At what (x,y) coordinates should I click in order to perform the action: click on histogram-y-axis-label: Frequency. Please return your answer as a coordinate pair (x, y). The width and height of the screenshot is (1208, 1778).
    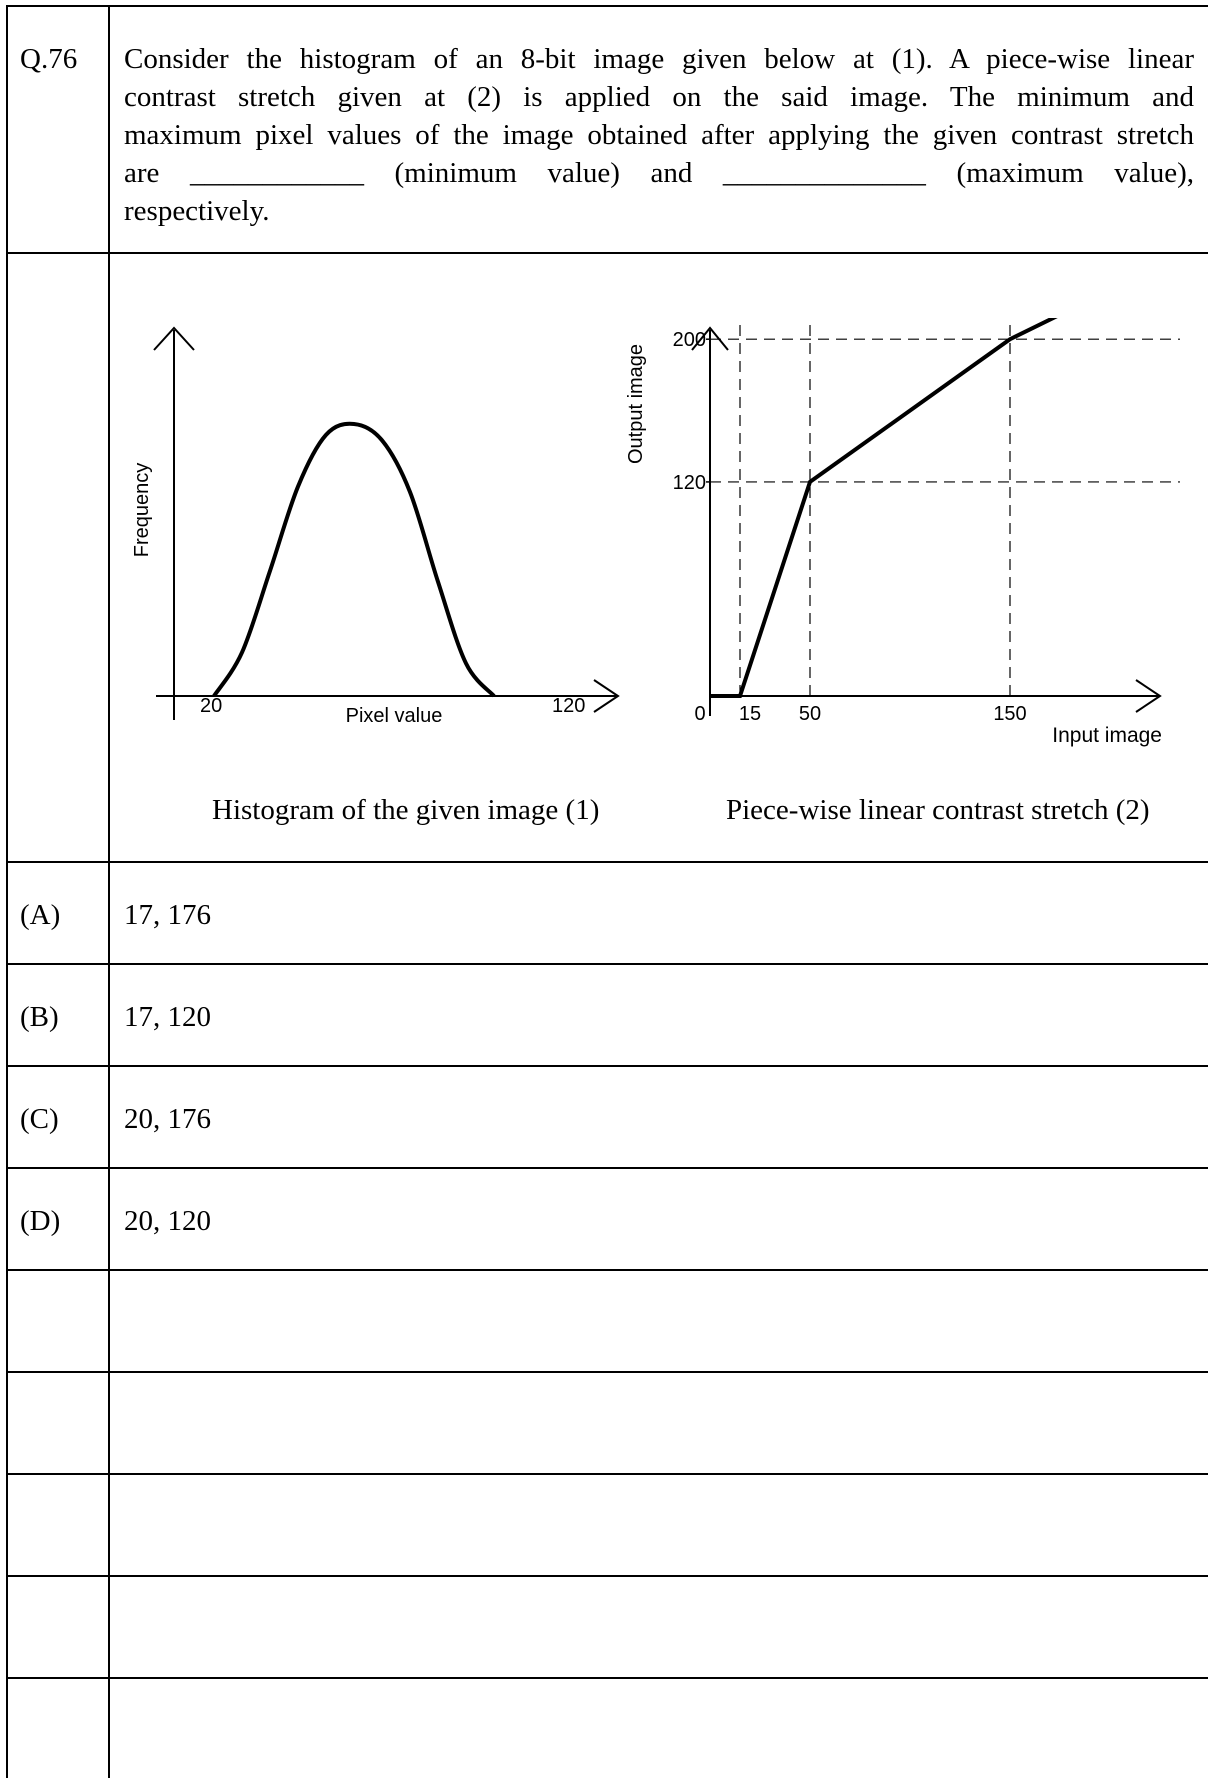
    Looking at the image, I should click on (142, 510).